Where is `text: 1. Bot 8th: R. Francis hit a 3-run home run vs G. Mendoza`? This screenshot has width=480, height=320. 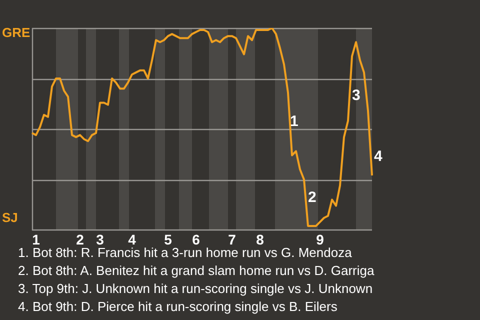
text: 1. Bot 8th: R. Francis hit a 3-run home run vs G. Mendoza is located at coordinates (185, 253).